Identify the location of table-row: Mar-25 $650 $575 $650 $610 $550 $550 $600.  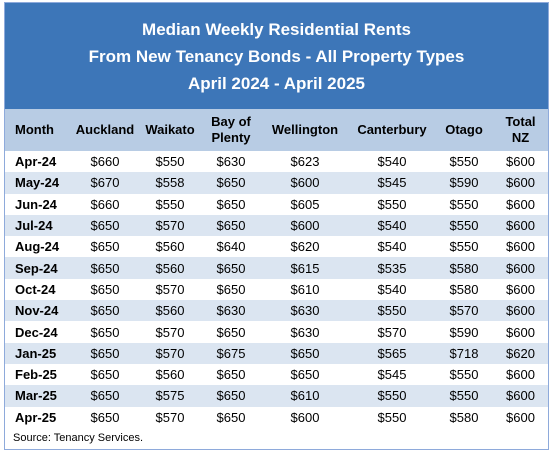
(276, 396).